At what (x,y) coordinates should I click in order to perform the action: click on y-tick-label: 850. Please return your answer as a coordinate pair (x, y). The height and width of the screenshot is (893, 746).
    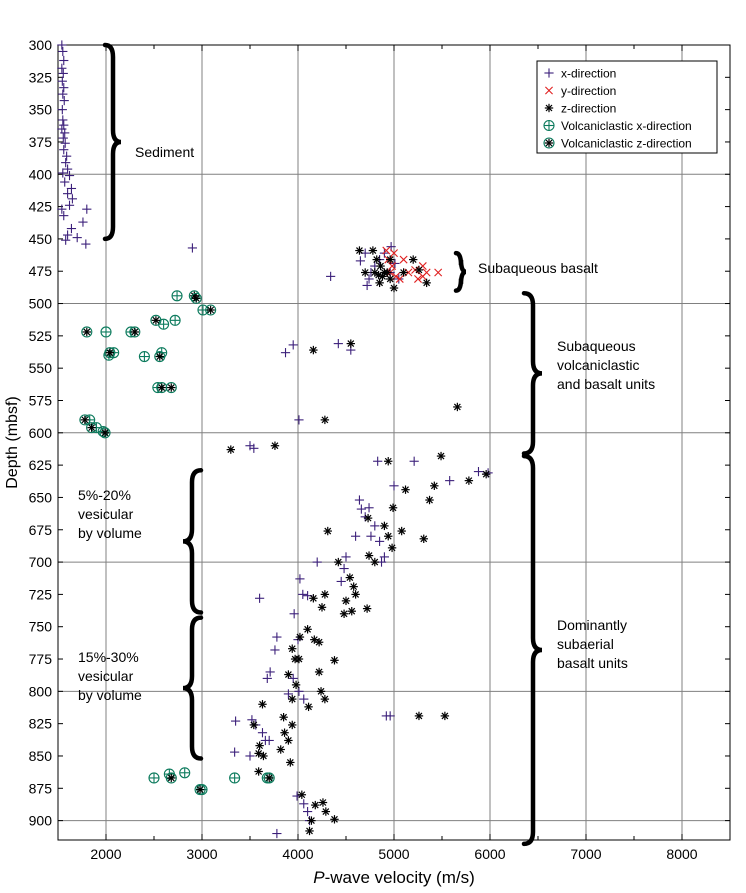
    Looking at the image, I should click on (41, 756).